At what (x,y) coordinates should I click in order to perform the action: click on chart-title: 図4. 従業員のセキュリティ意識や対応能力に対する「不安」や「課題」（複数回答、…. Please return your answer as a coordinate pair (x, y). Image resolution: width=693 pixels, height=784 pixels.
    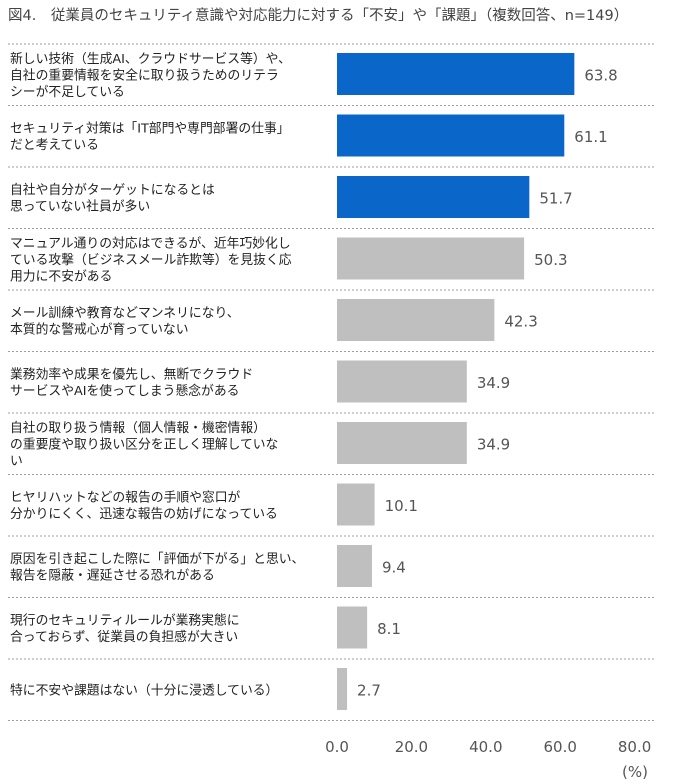
    Looking at the image, I should click on (318, 16).